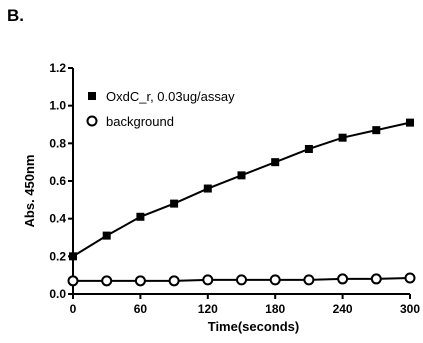  Describe the element at coordinates (57, 143) in the screenshot. I see `y-tick-label: 0.8` at that location.